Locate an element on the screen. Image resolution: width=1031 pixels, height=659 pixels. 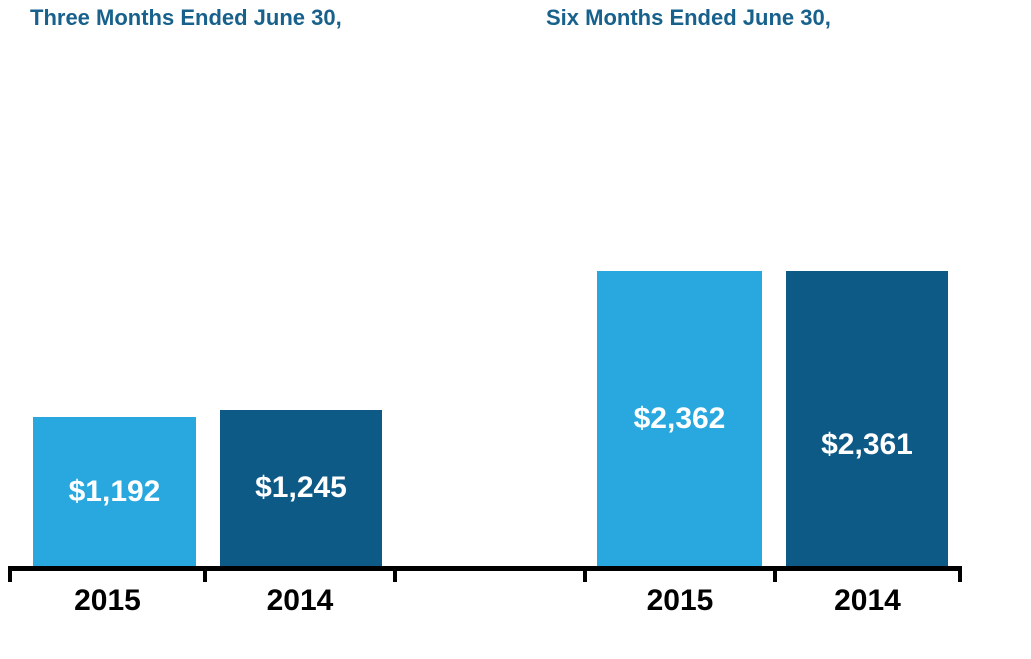
bar-2015-six-months: $2,362 is located at coordinates (679, 418).